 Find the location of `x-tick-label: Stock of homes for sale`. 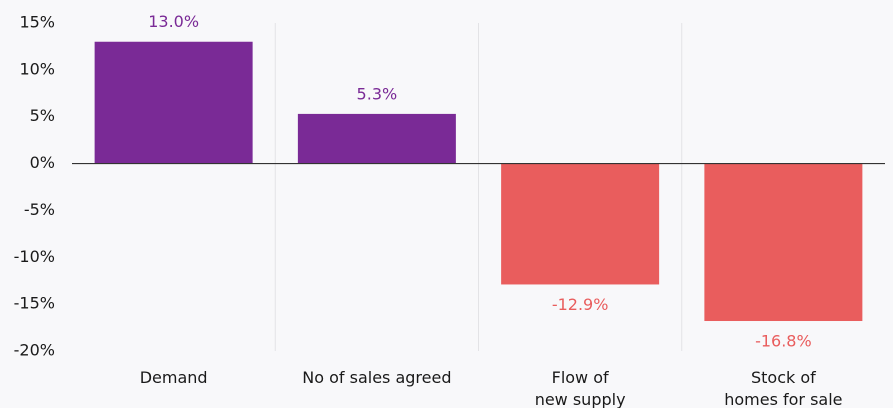

x-tick-label: Stock of homes for sale is located at coordinates (783, 388).